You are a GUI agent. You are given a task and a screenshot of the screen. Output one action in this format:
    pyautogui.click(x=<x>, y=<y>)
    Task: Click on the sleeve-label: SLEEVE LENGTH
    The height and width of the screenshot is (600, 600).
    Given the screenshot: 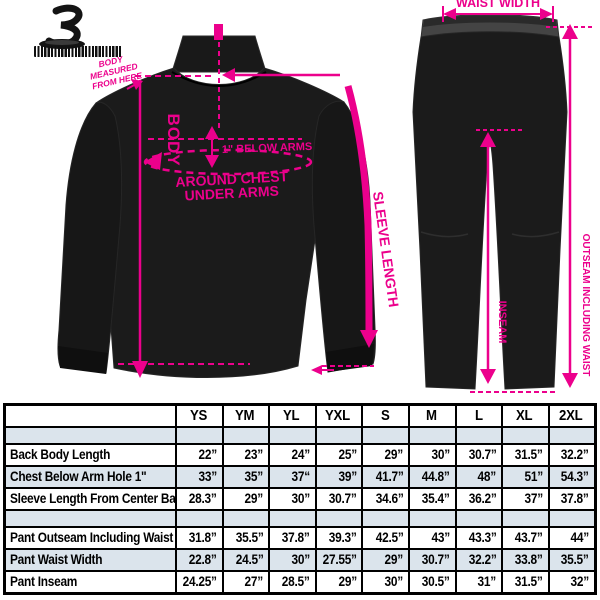 What is the action you would take?
    pyautogui.click(x=386, y=249)
    